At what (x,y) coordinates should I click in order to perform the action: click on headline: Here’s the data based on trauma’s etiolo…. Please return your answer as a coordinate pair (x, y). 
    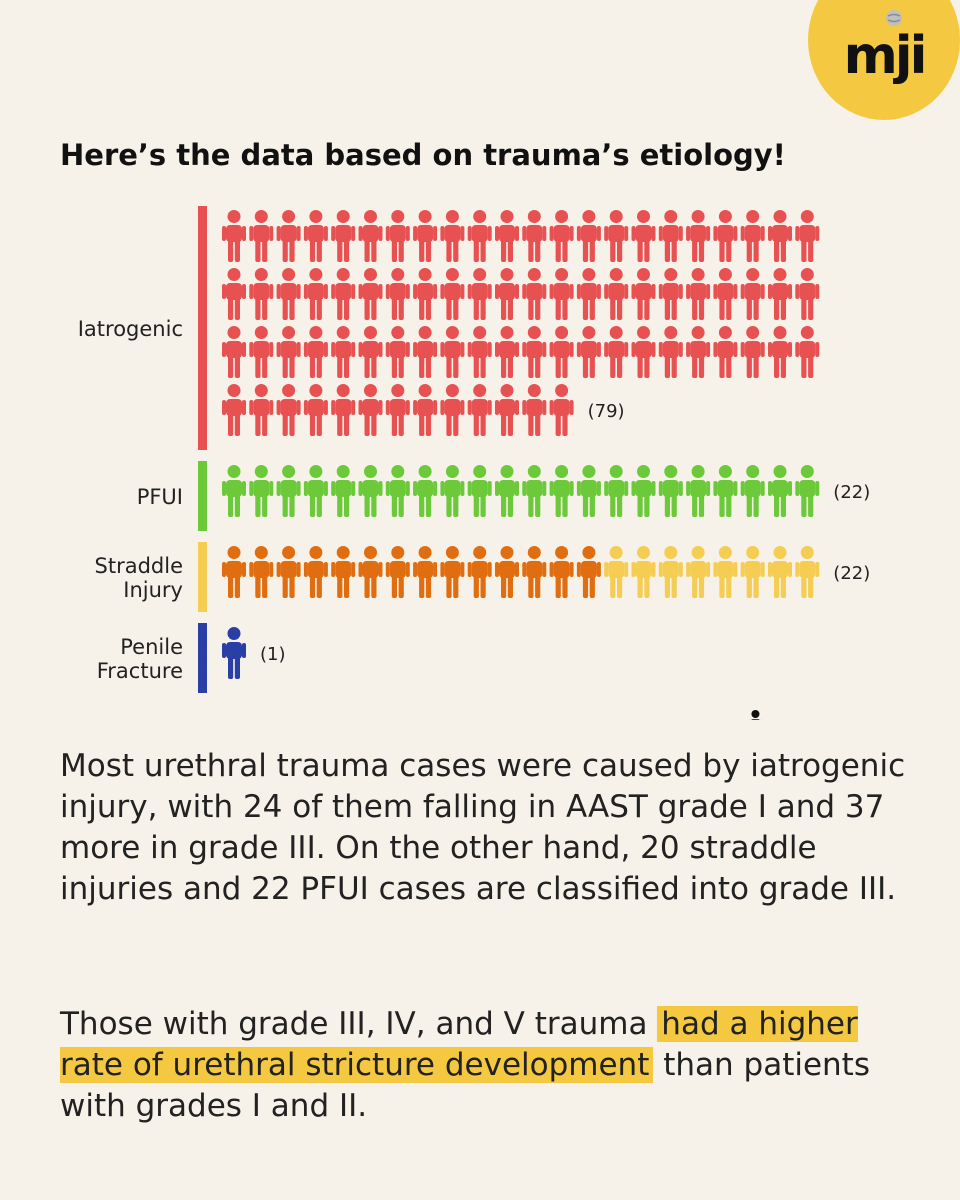
    Looking at the image, I should click on (423, 155).